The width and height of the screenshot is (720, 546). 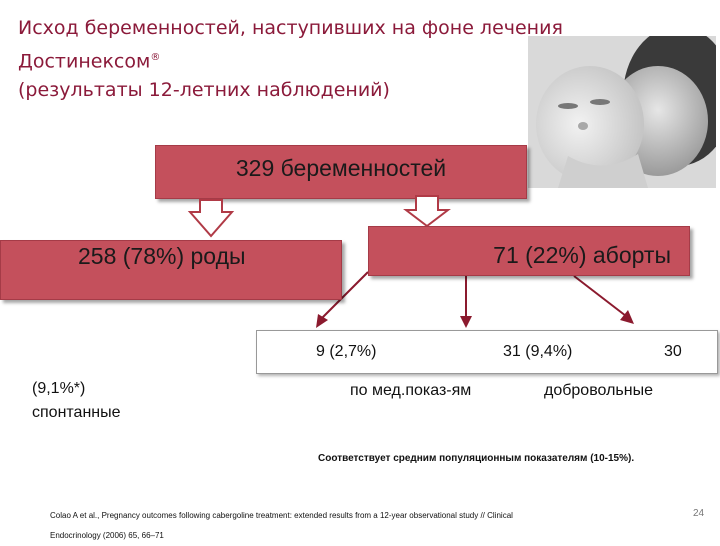 What do you see at coordinates (346, 351) in the screenshot?
I see `breakdown-value-1: 9 (2,7%)` at bounding box center [346, 351].